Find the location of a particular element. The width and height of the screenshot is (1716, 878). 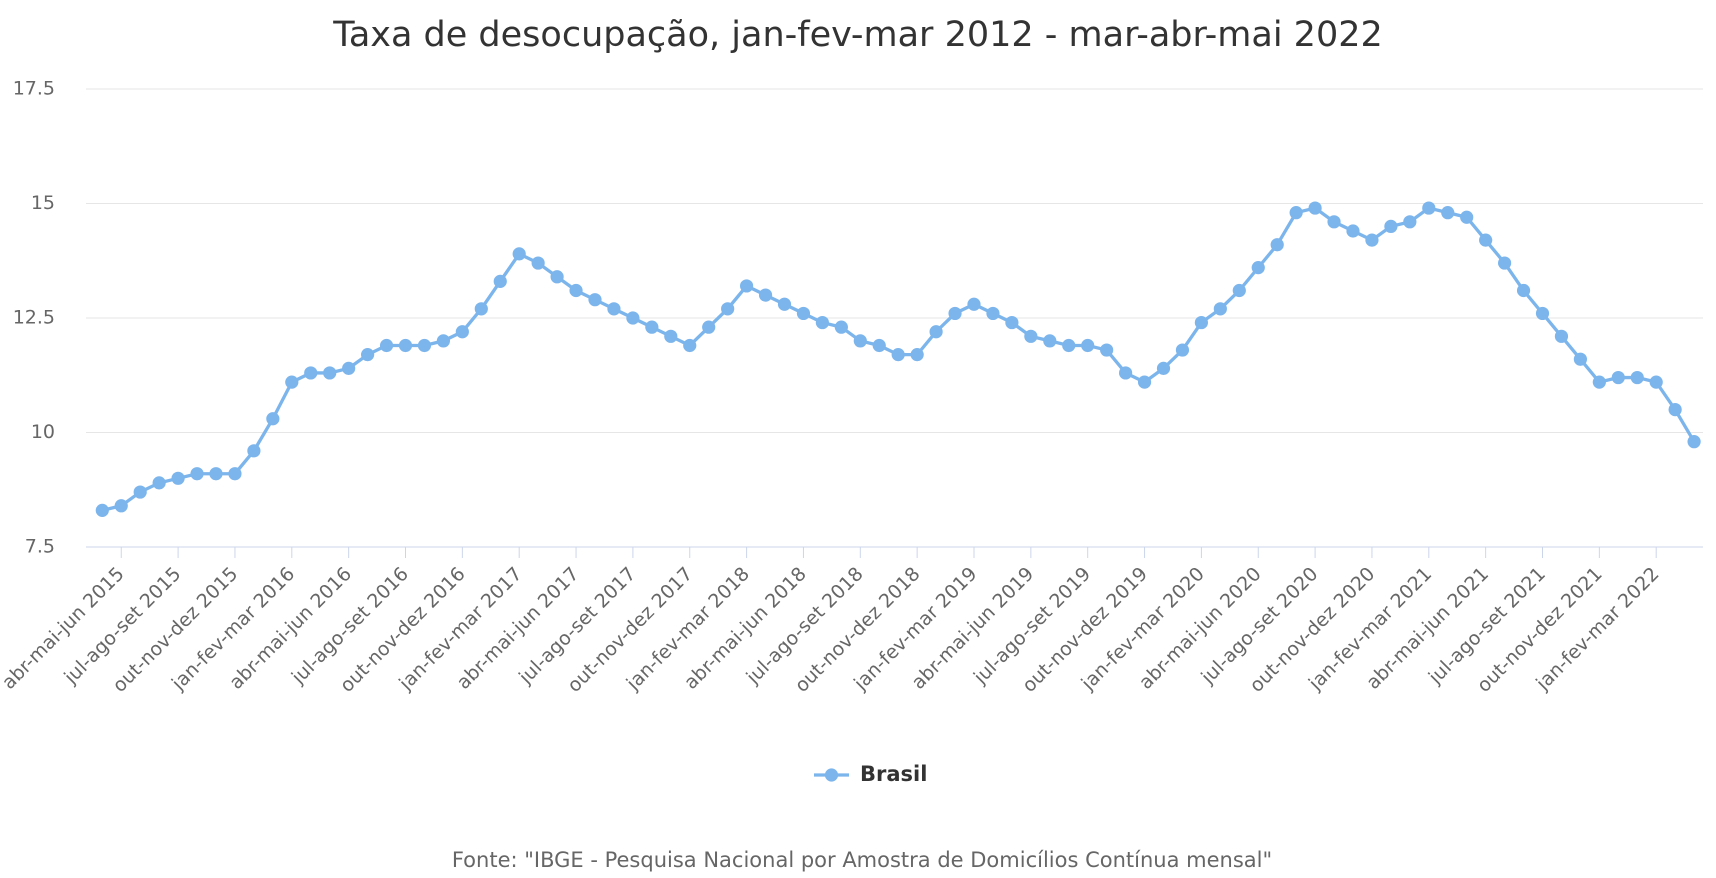

y-tick-label: 10 is located at coordinates (43, 432).